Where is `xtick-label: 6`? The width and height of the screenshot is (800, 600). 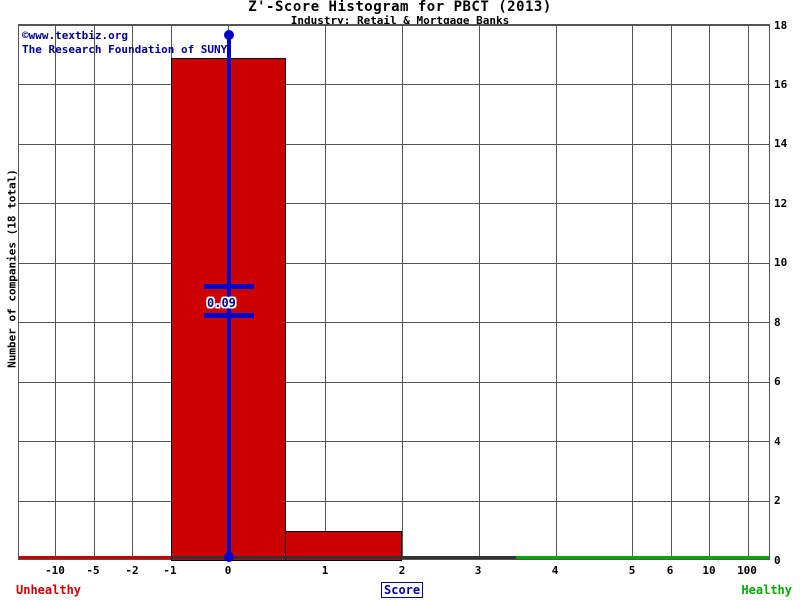
xtick-label: 6 is located at coordinates (670, 570).